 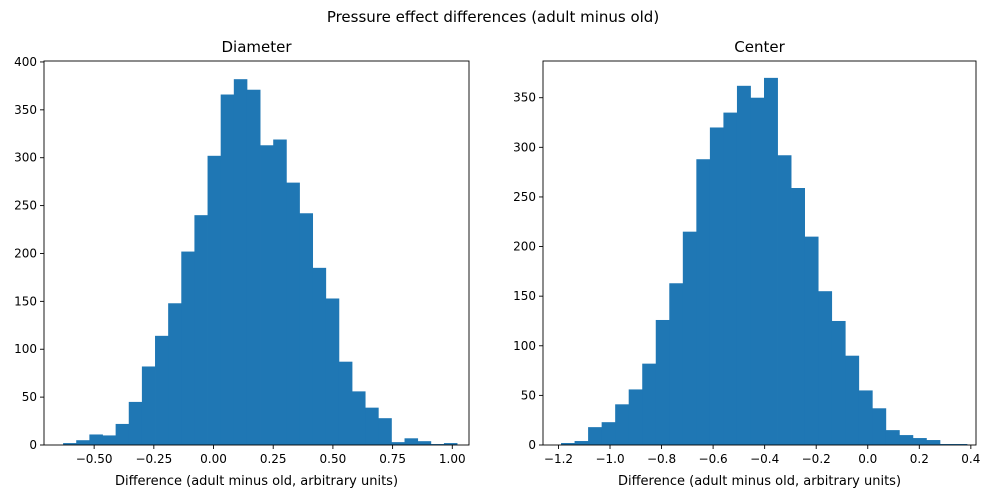 I want to click on x-tick-label: 0.75, so click(x=392, y=459).